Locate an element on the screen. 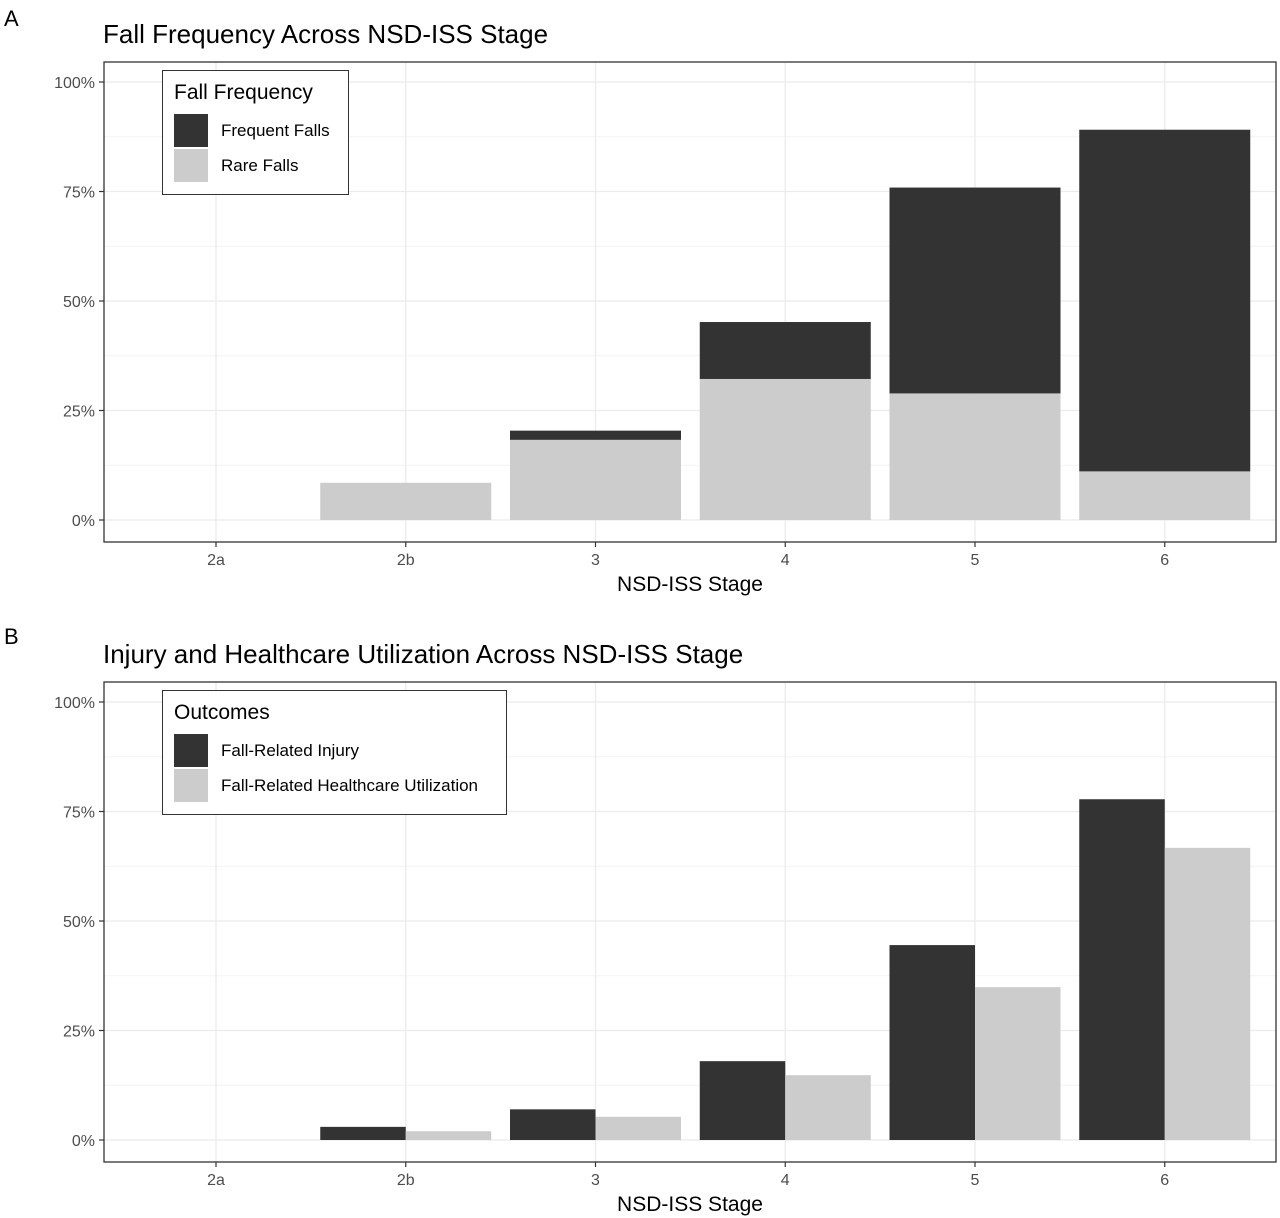 The image size is (1280, 1218). legend-a: Fall Frequency Frequent Falls Rare Falls is located at coordinates (255, 132).